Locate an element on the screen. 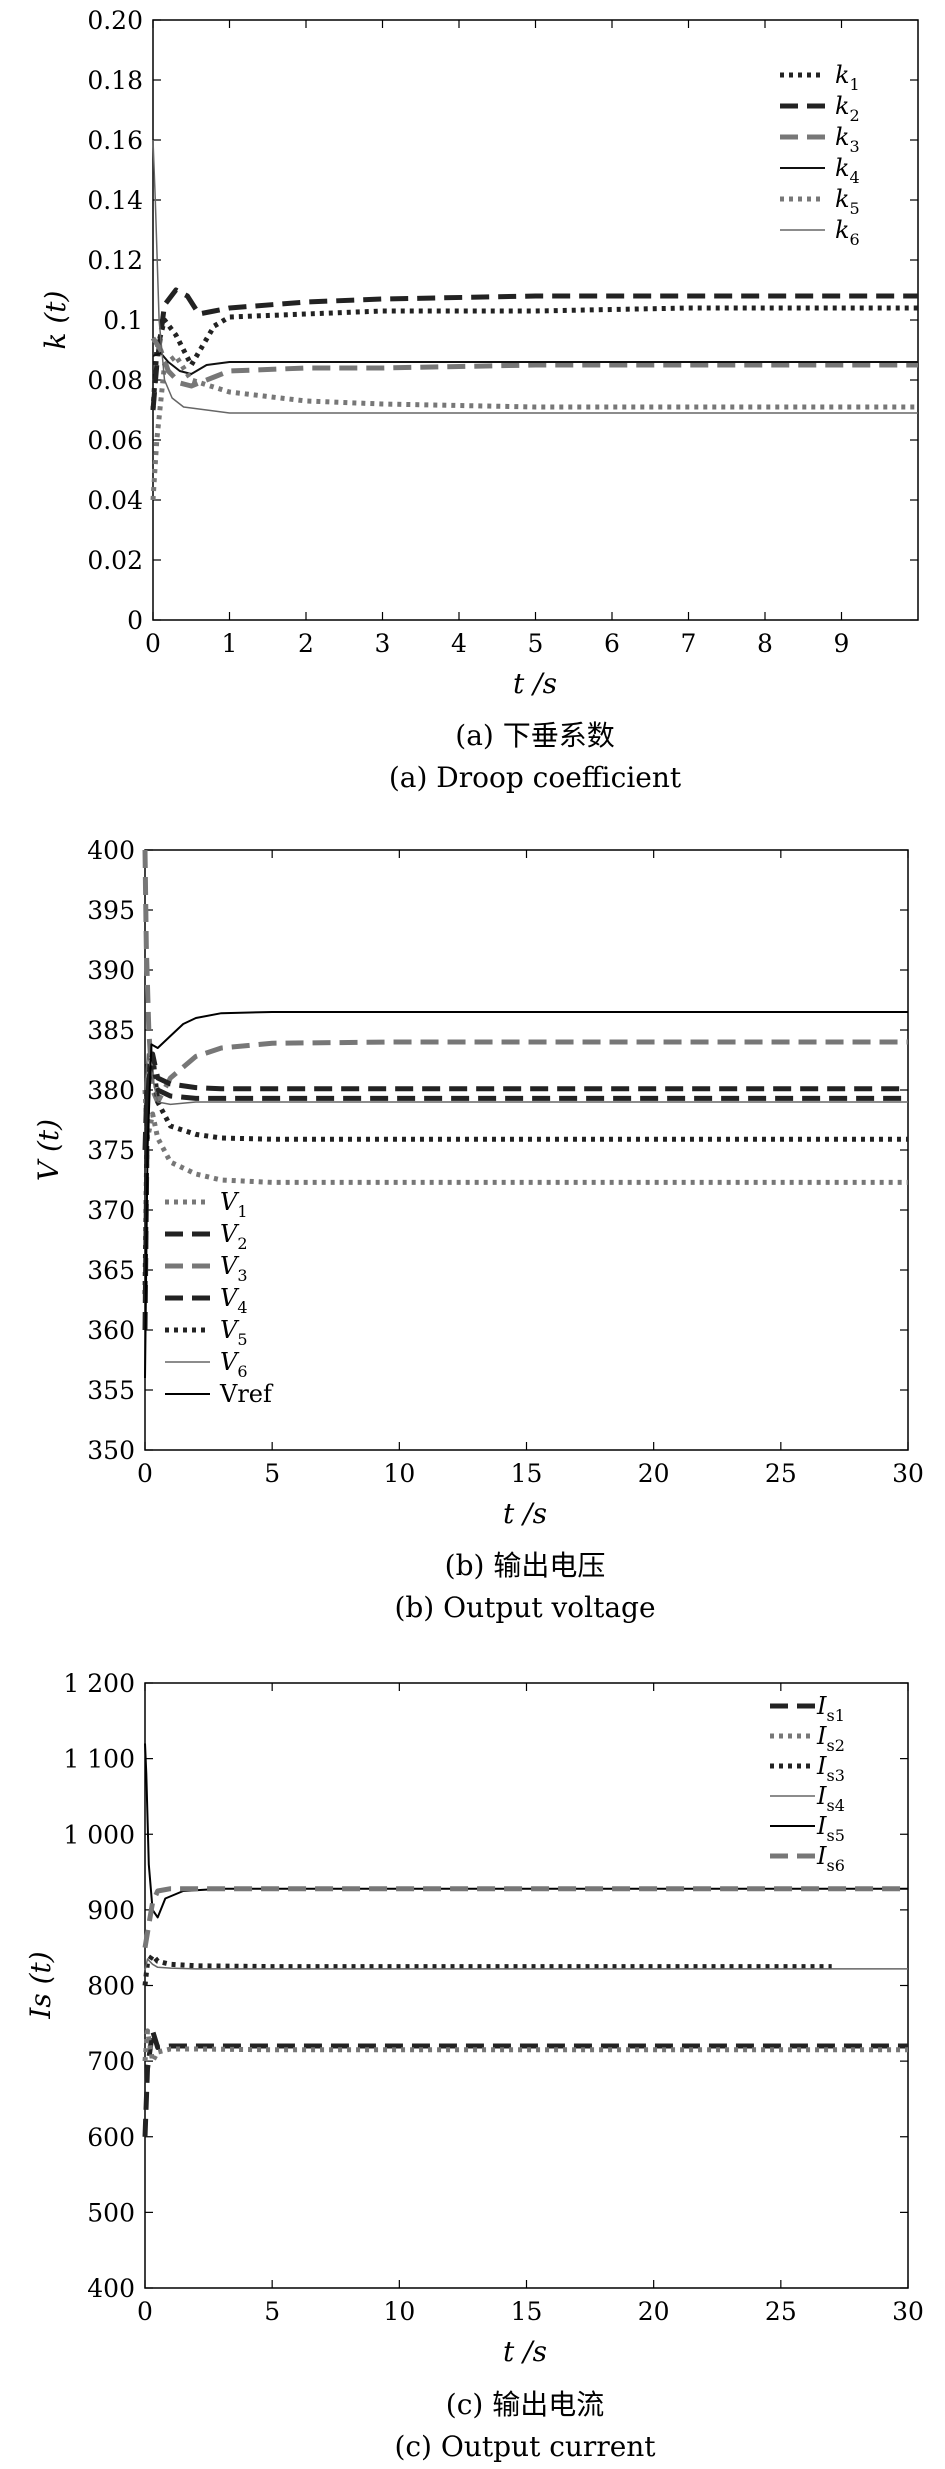  legend-label-v6: V6 is located at coordinates (234, 1364).